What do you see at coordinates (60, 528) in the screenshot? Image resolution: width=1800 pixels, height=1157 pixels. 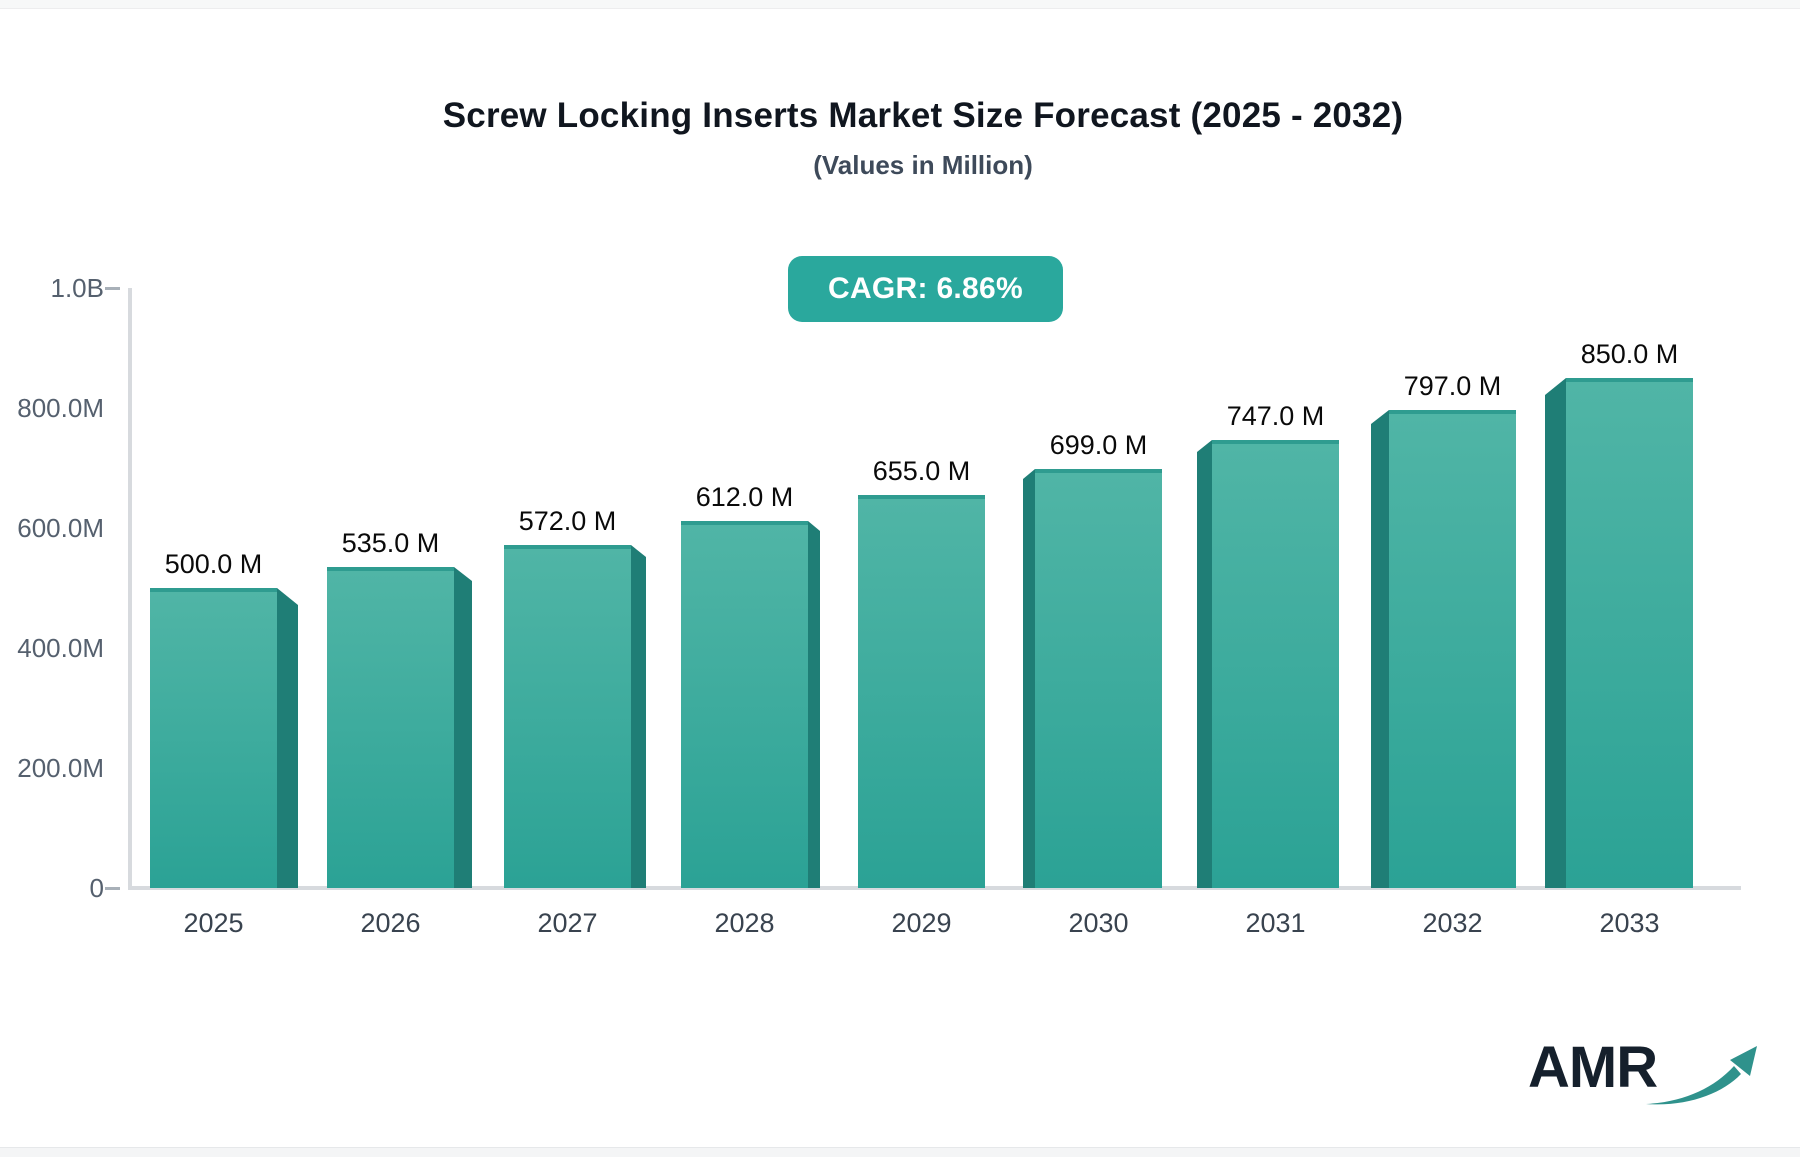 I see `y-axis-tick-label: 600.0M` at bounding box center [60, 528].